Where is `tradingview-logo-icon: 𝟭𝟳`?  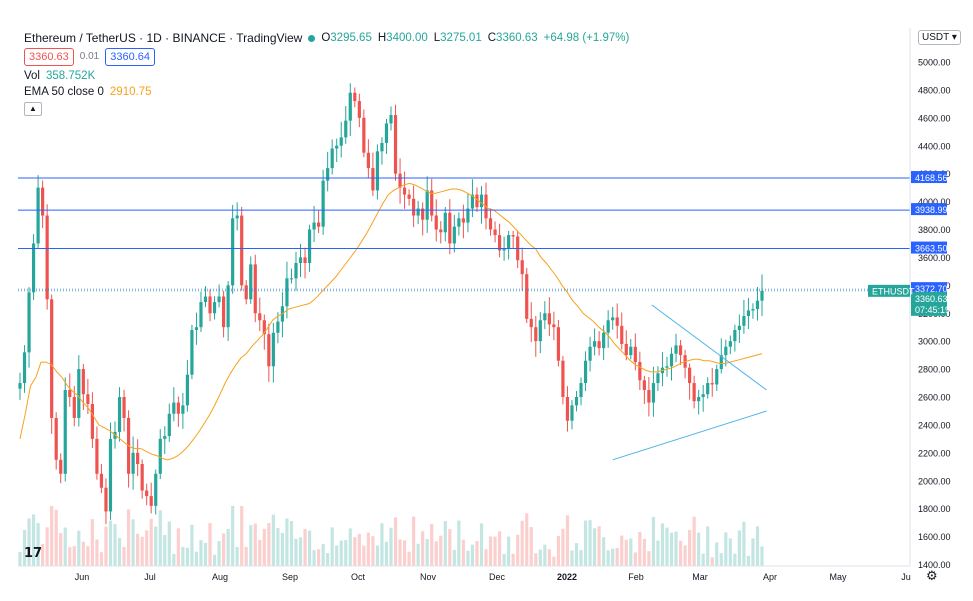 tradingview-logo-icon: 𝟭𝟳 is located at coordinates (33, 552).